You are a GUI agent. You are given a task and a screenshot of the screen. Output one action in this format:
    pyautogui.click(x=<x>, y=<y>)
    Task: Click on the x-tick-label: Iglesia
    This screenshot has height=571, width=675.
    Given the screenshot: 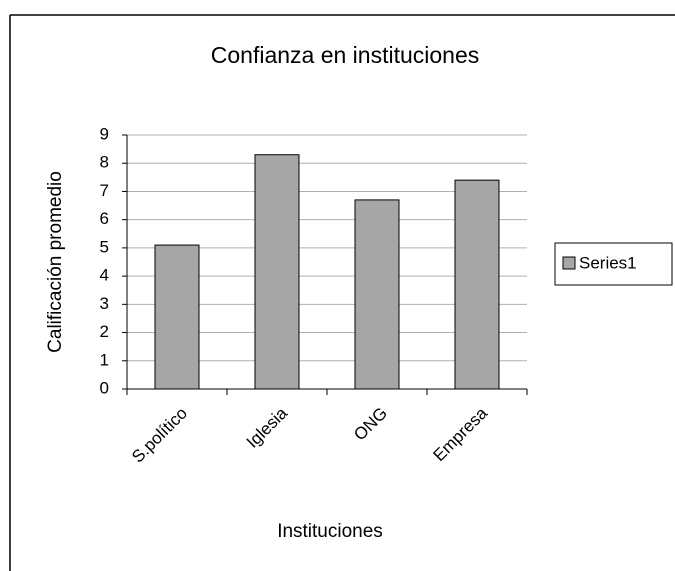 What is the action you would take?
    pyautogui.click(x=267, y=427)
    